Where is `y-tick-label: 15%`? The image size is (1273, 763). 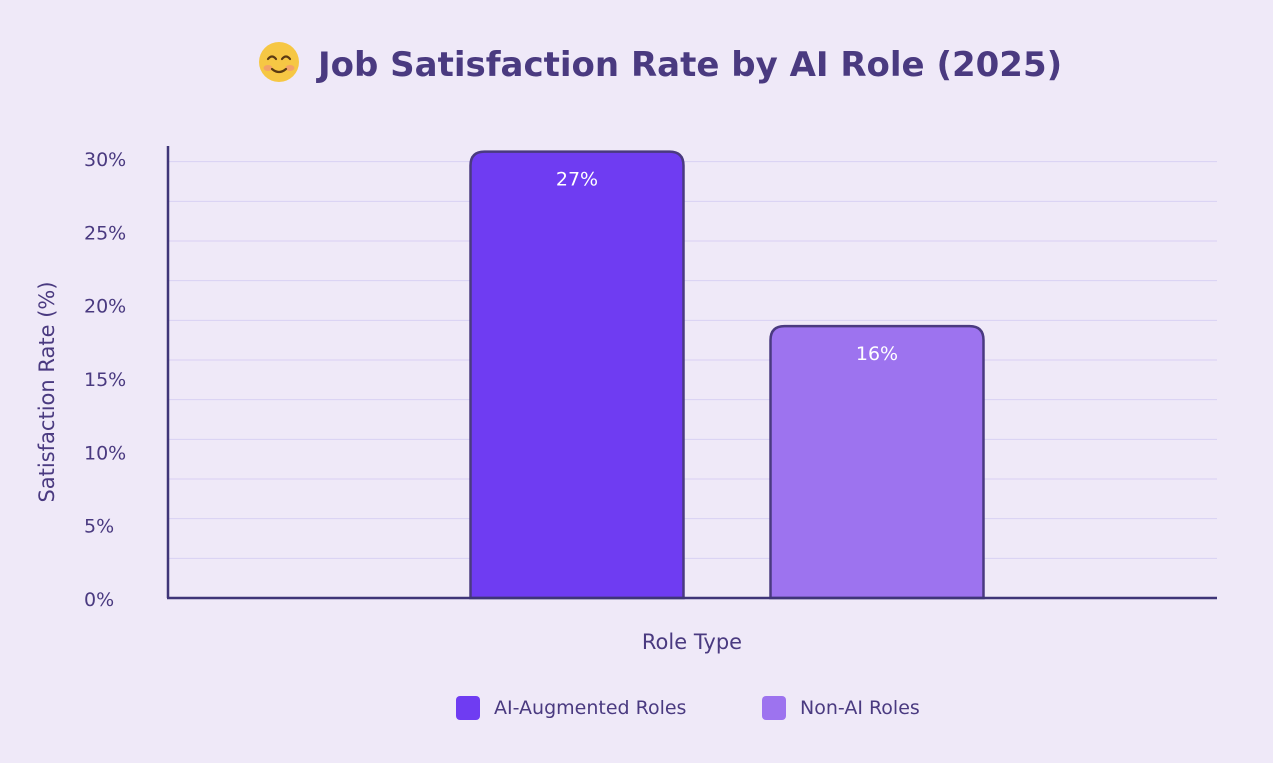 y-tick-label: 15% is located at coordinates (105, 380).